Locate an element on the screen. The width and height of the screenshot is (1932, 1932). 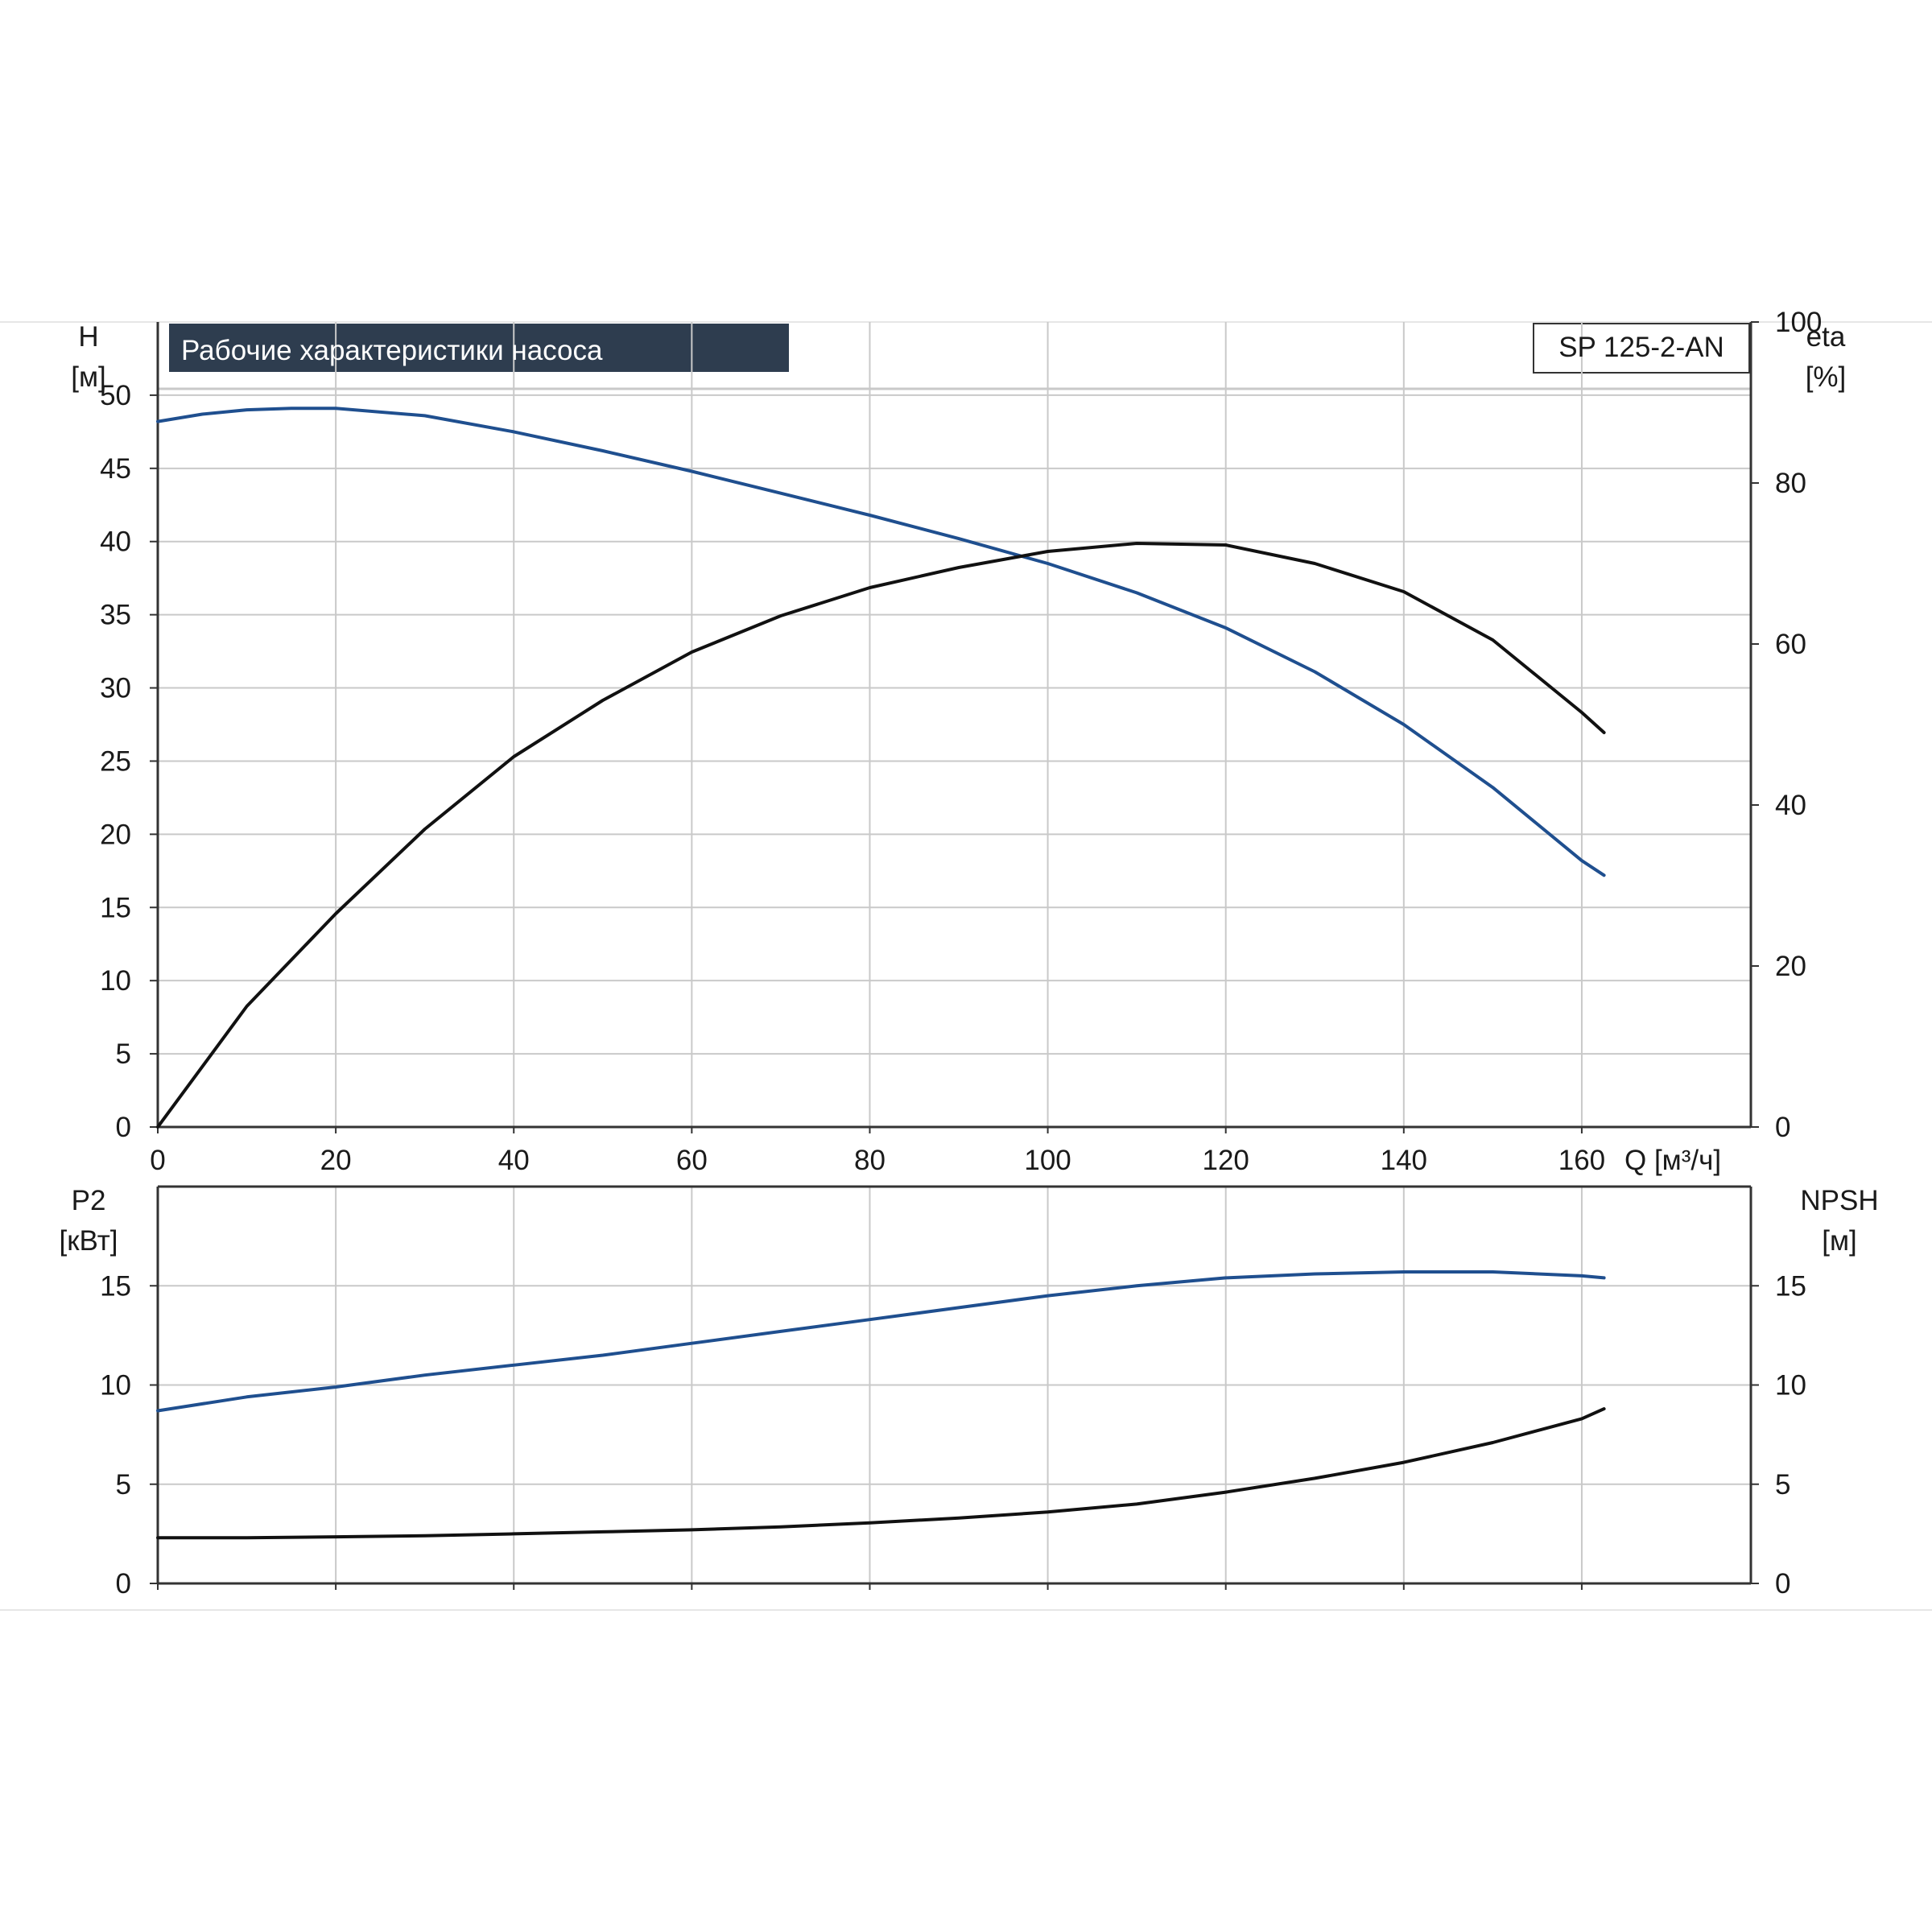
right-tick-label: 80 is located at coordinates (1790, 483).